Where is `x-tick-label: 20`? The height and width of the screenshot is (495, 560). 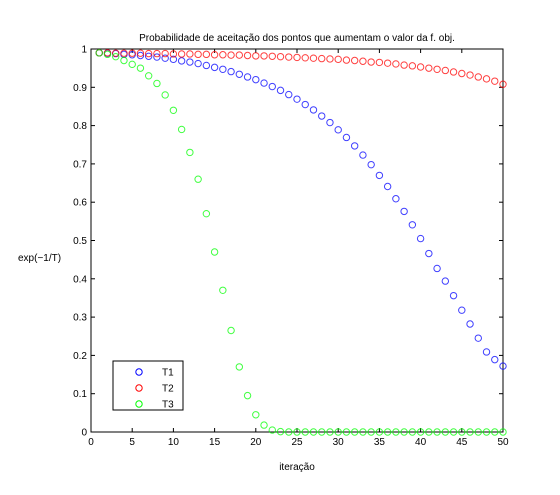 x-tick-label: 20 is located at coordinates (256, 442).